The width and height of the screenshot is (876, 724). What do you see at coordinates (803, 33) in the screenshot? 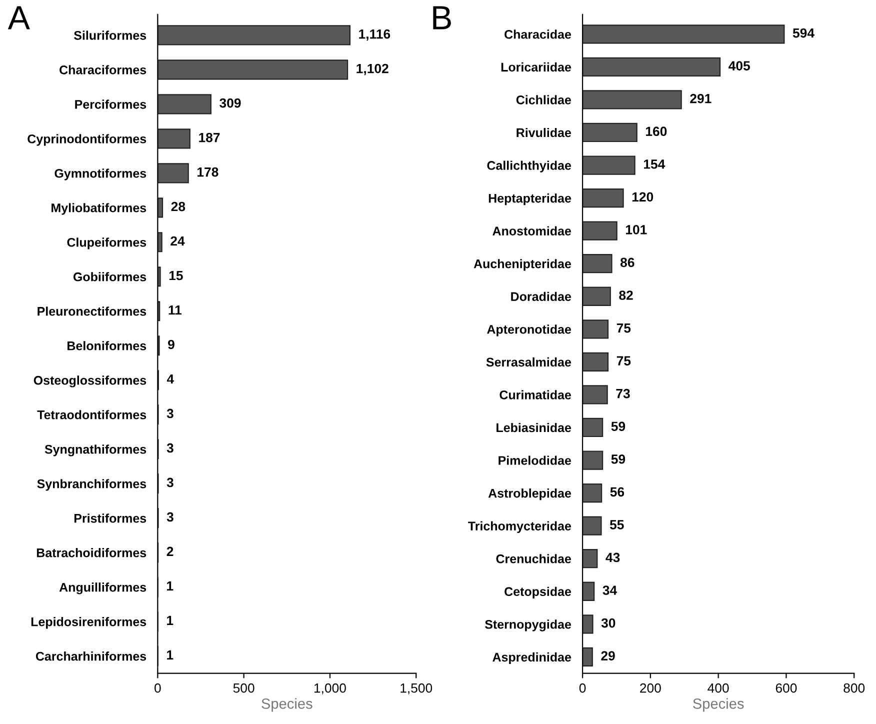
I see `data-label: 594` at bounding box center [803, 33].